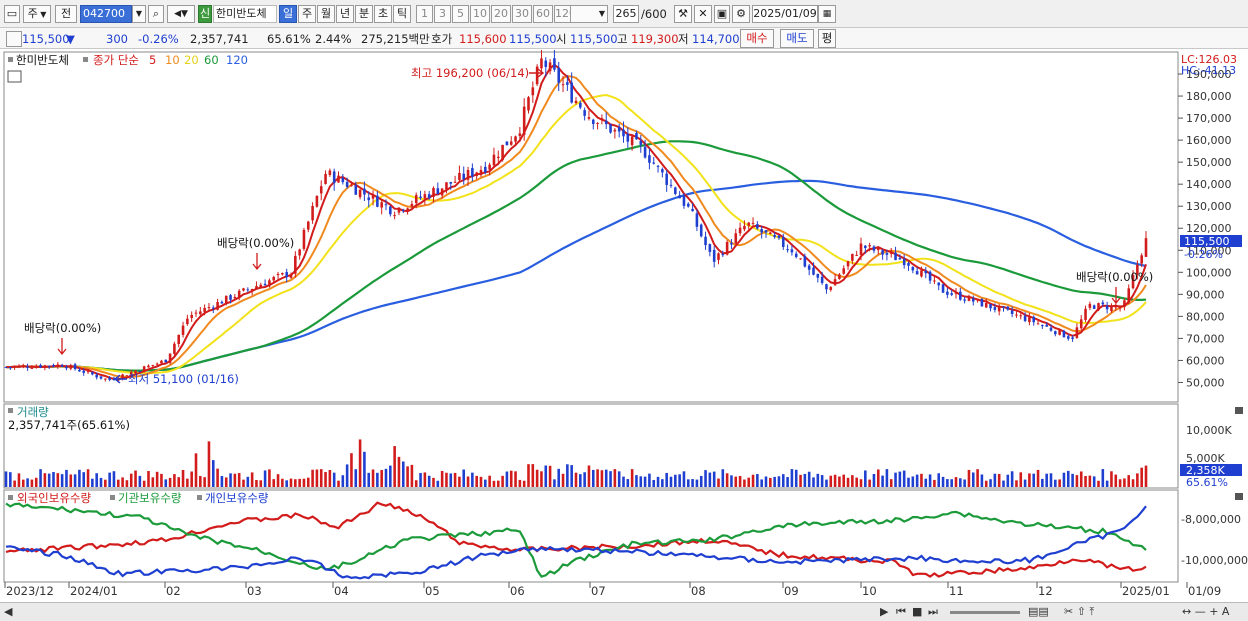 The image size is (1248, 621). What do you see at coordinates (1239, 410) in the screenshot?
I see `volume-panel-close-icon` at bounding box center [1239, 410].